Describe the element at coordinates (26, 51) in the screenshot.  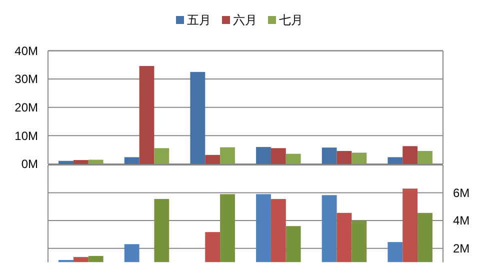
I see `y-tick-label: 40M` at that location.